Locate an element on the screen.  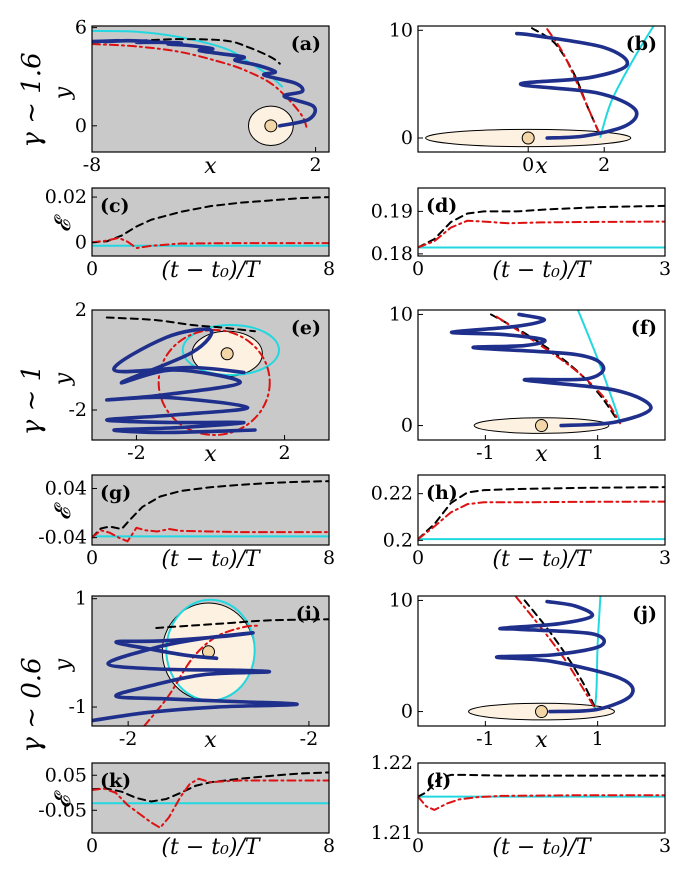
panel-k-ytick-label: -0.05 is located at coordinates (62, 810).